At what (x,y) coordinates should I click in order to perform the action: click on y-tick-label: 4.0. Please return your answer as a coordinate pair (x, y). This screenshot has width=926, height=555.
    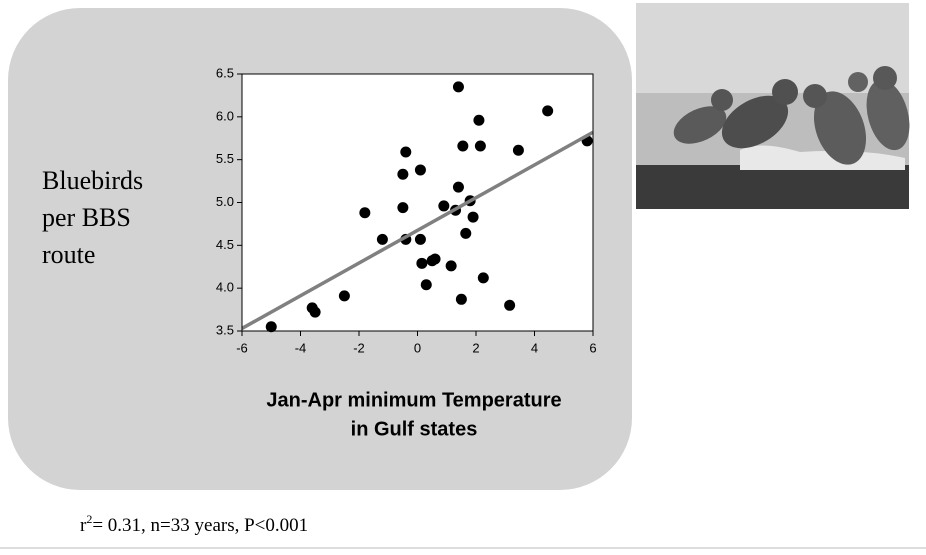
    Looking at the image, I should click on (225, 287).